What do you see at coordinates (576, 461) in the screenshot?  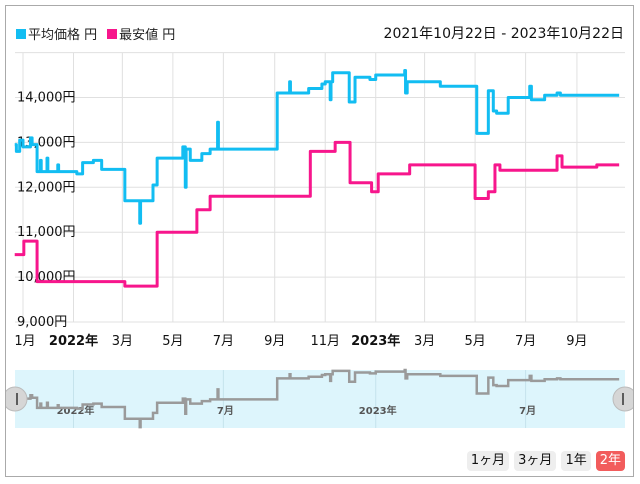 I see `range-1-year-button: 1年` at bounding box center [576, 461].